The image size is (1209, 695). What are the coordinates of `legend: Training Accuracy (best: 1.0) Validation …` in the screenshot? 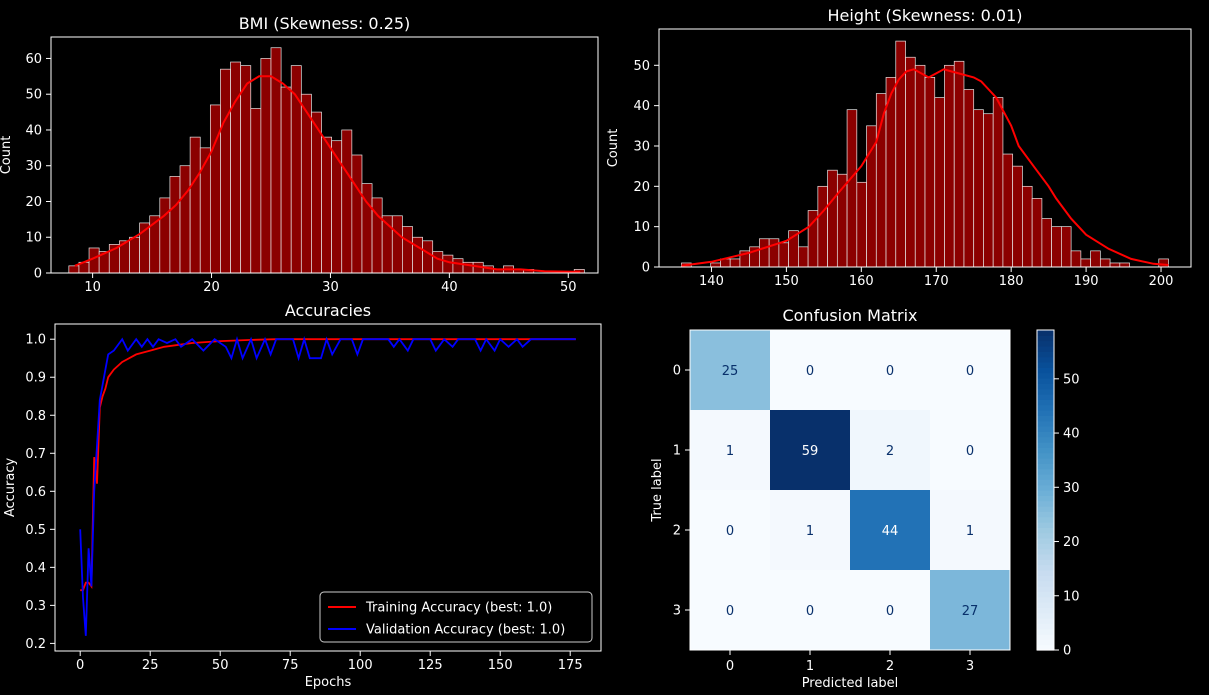 It's located at (456, 617).